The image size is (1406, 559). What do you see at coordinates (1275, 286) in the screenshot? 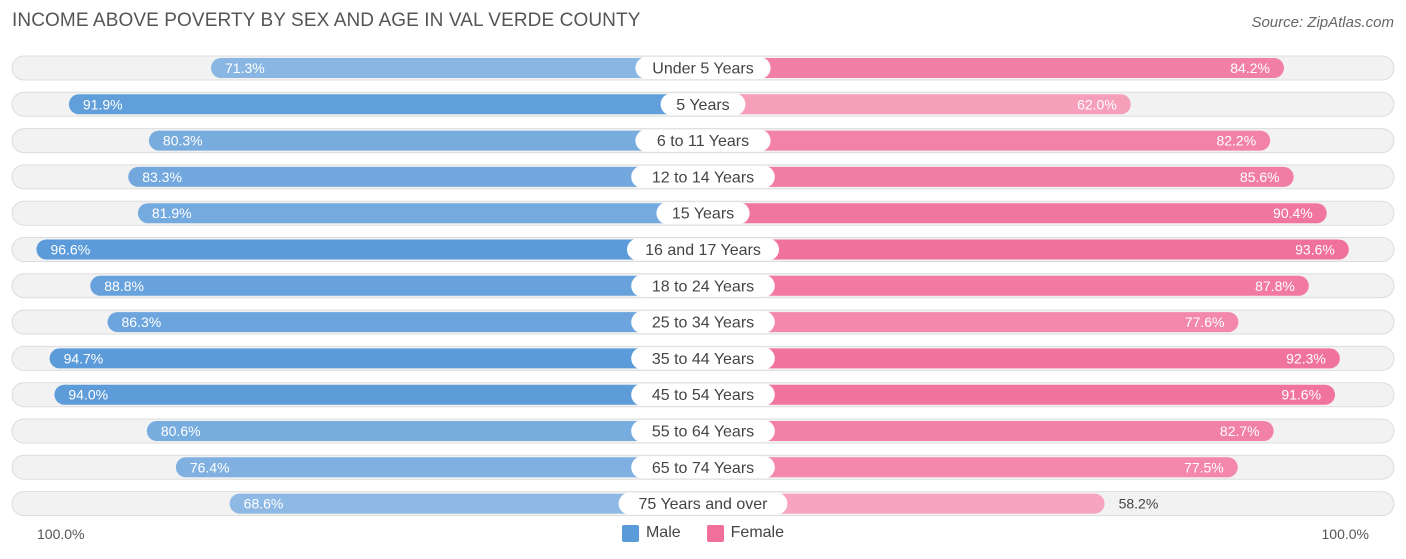
I see `female-value-label: 87.8%` at bounding box center [1275, 286].